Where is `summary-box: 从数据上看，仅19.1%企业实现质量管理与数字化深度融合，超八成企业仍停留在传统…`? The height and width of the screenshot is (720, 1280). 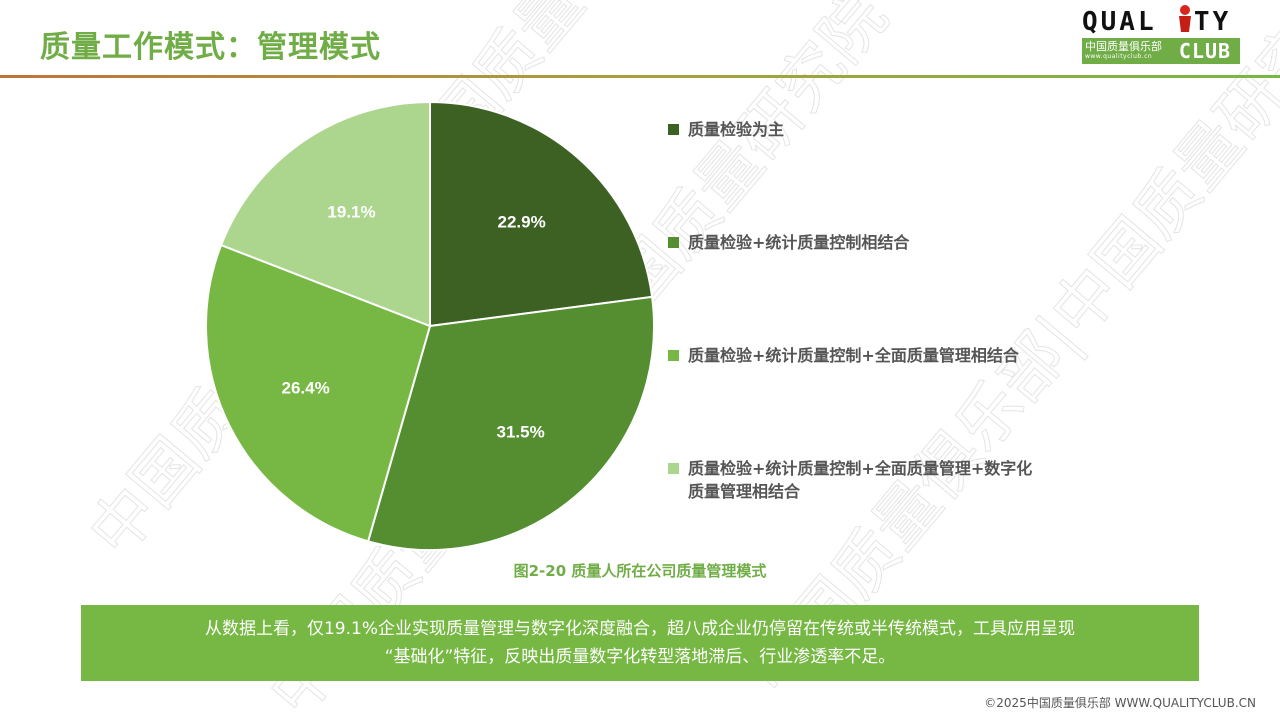 summary-box: 从数据上看，仅19.1%企业实现质量管理与数字化深度融合，超八成企业仍停留在传统… is located at coordinates (640, 643).